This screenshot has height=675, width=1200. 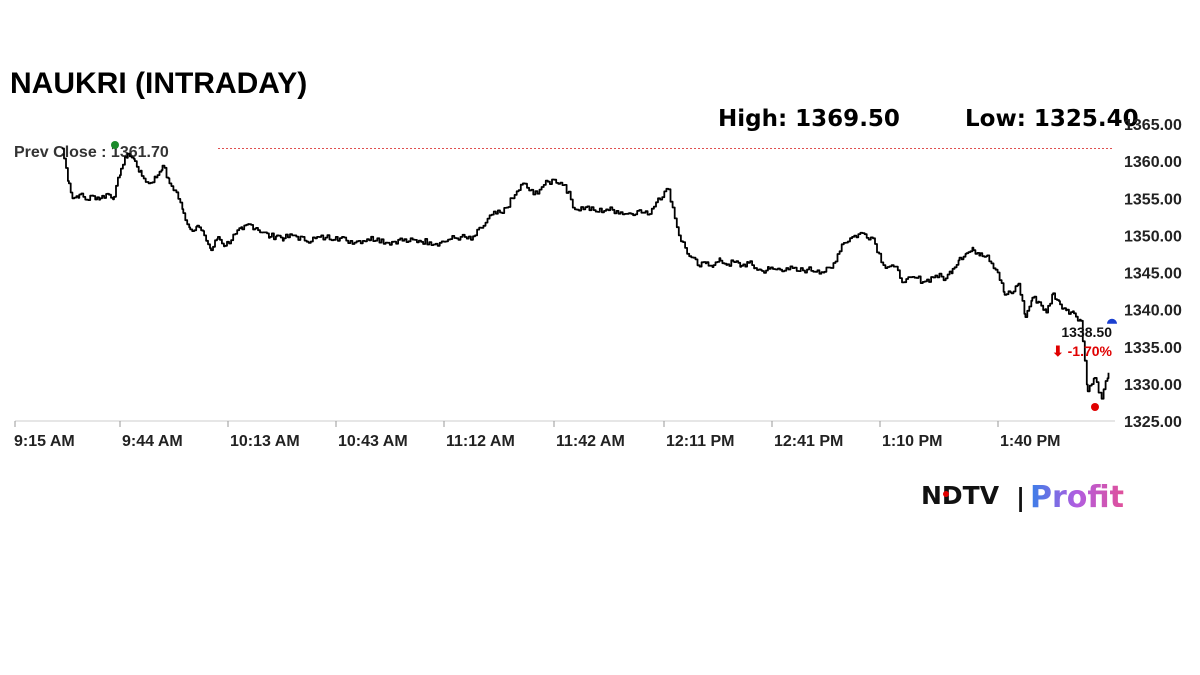 What do you see at coordinates (373, 441) in the screenshot?
I see `x-tick-label: 10:43 AM` at bounding box center [373, 441].